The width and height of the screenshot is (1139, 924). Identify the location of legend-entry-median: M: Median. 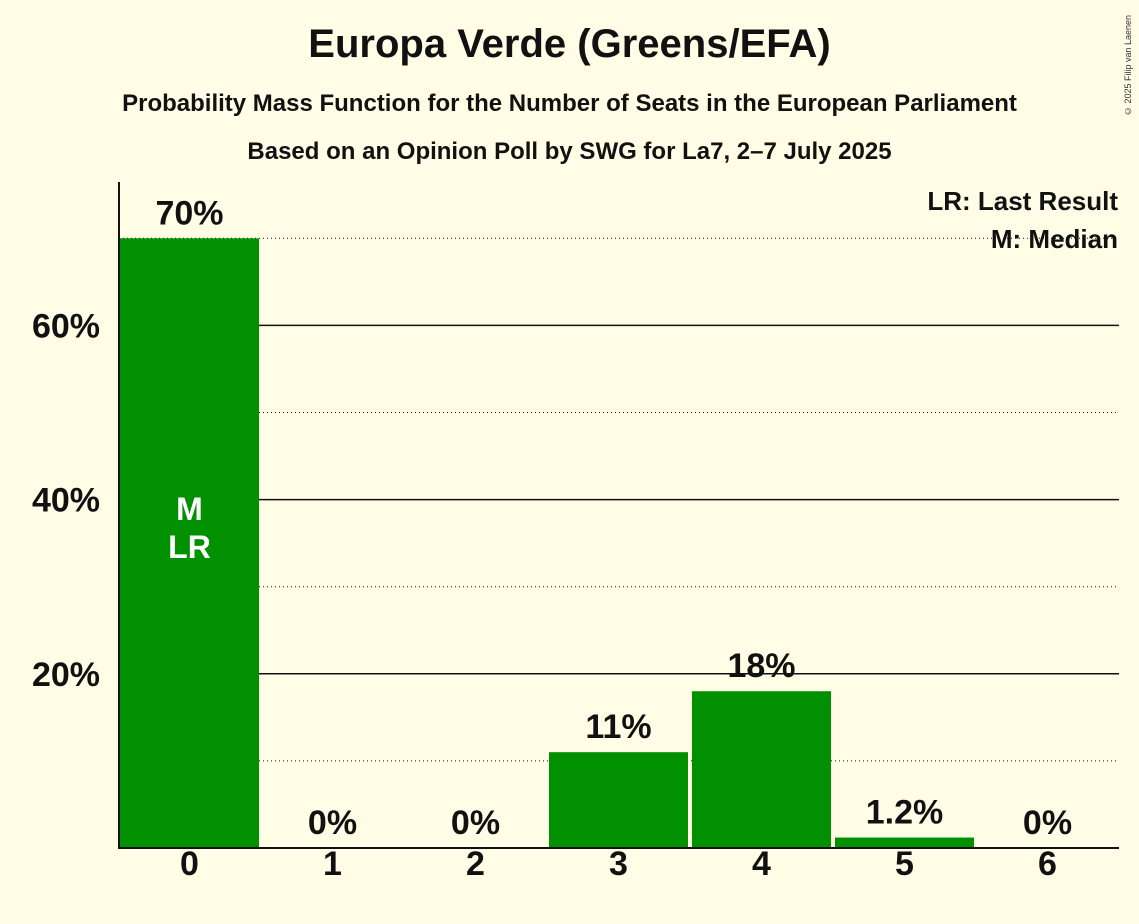
(1054, 239).